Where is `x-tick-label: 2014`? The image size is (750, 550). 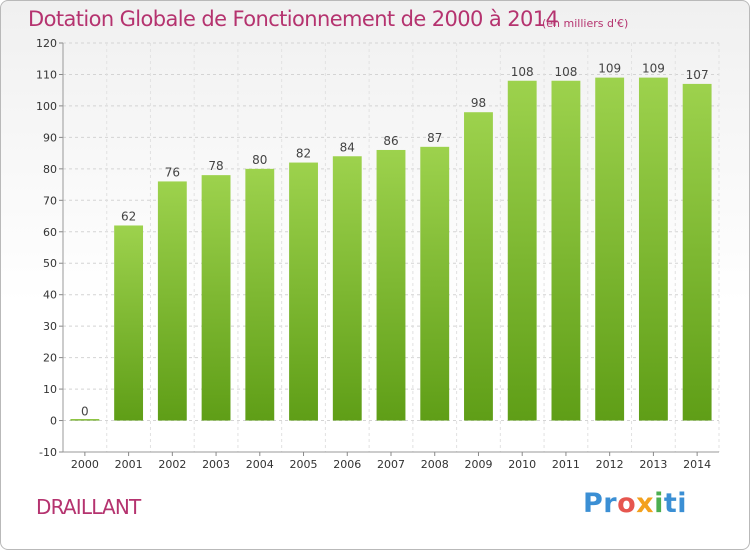 x-tick-label: 2014 is located at coordinates (697, 464).